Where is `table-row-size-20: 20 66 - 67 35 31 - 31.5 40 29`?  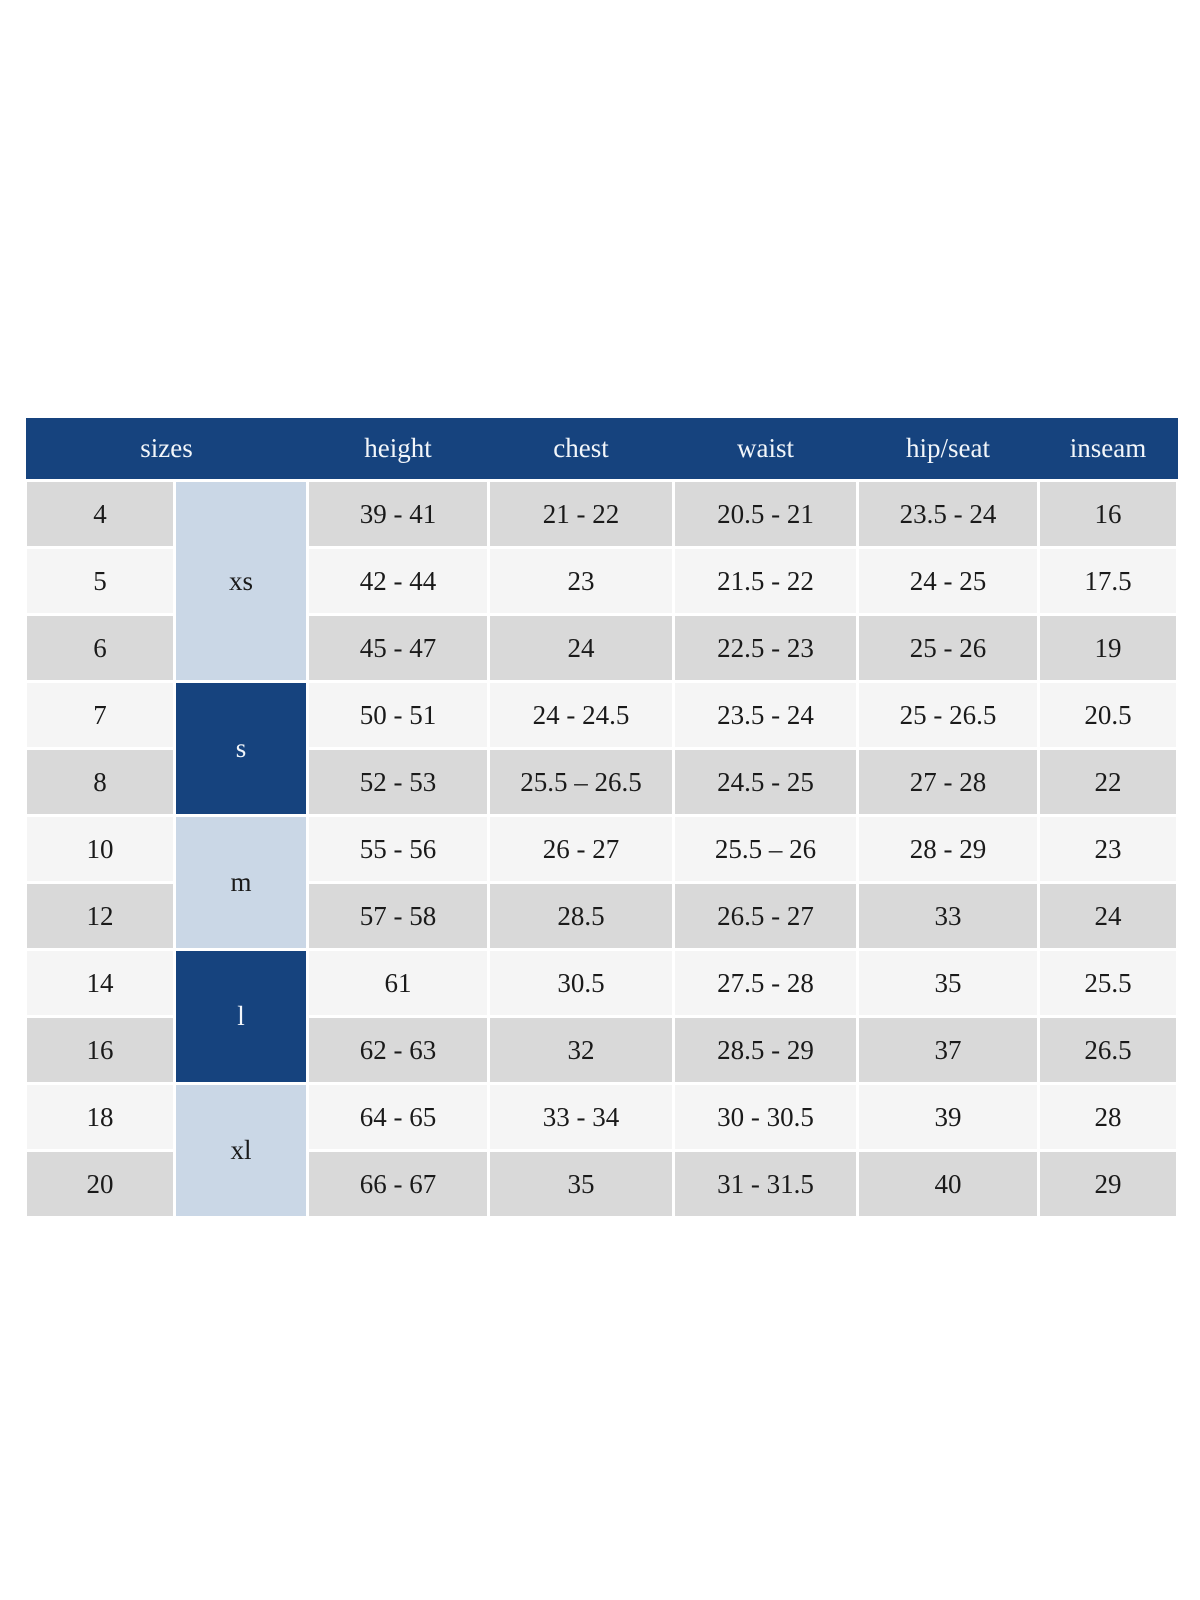 table-row-size-20: 20 66 - 67 35 31 - 31.5 40 29 is located at coordinates (602, 1184).